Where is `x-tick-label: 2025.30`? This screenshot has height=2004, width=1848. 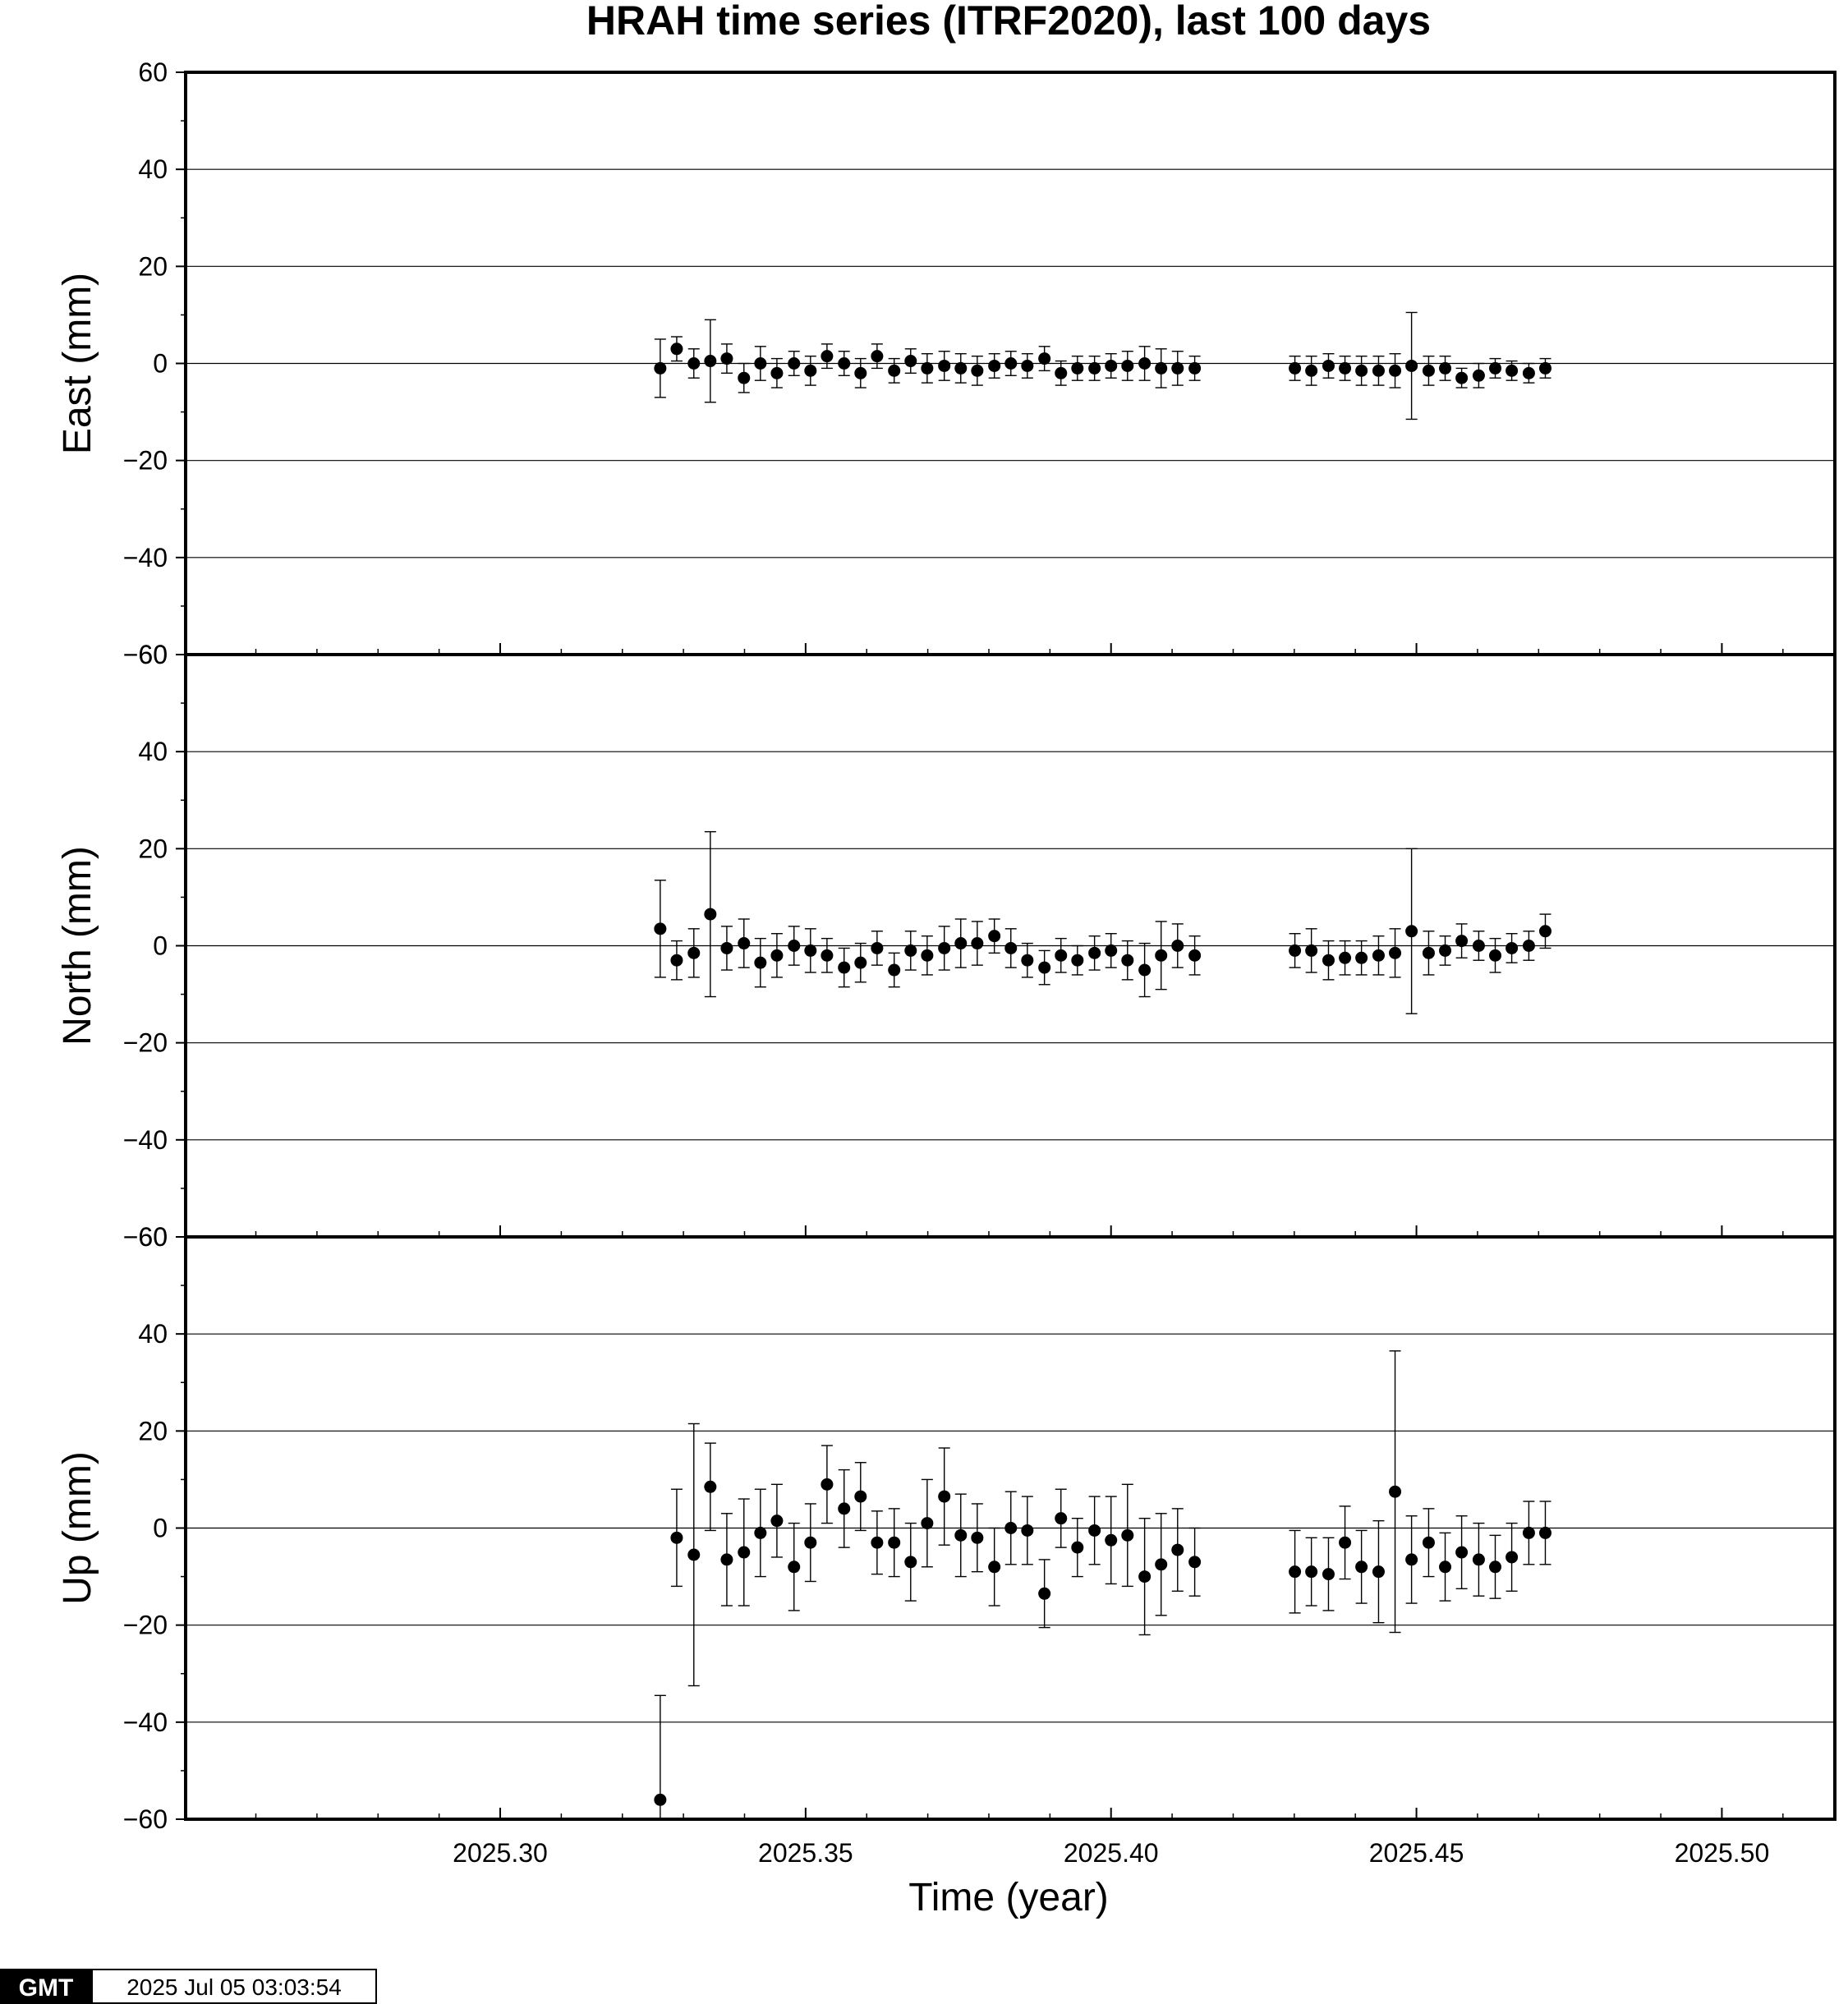 x-tick-label: 2025.30 is located at coordinates (500, 1853).